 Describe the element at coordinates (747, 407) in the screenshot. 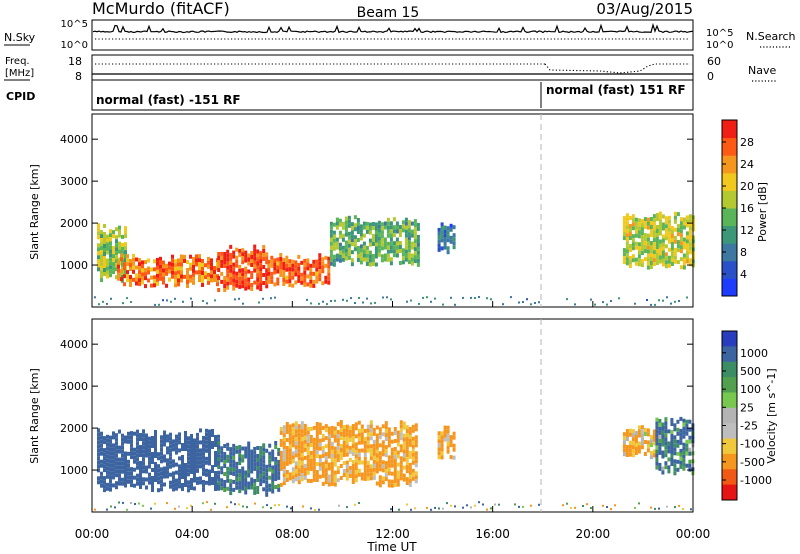

I see `velocity-colorbar-tick-label: 25` at that location.